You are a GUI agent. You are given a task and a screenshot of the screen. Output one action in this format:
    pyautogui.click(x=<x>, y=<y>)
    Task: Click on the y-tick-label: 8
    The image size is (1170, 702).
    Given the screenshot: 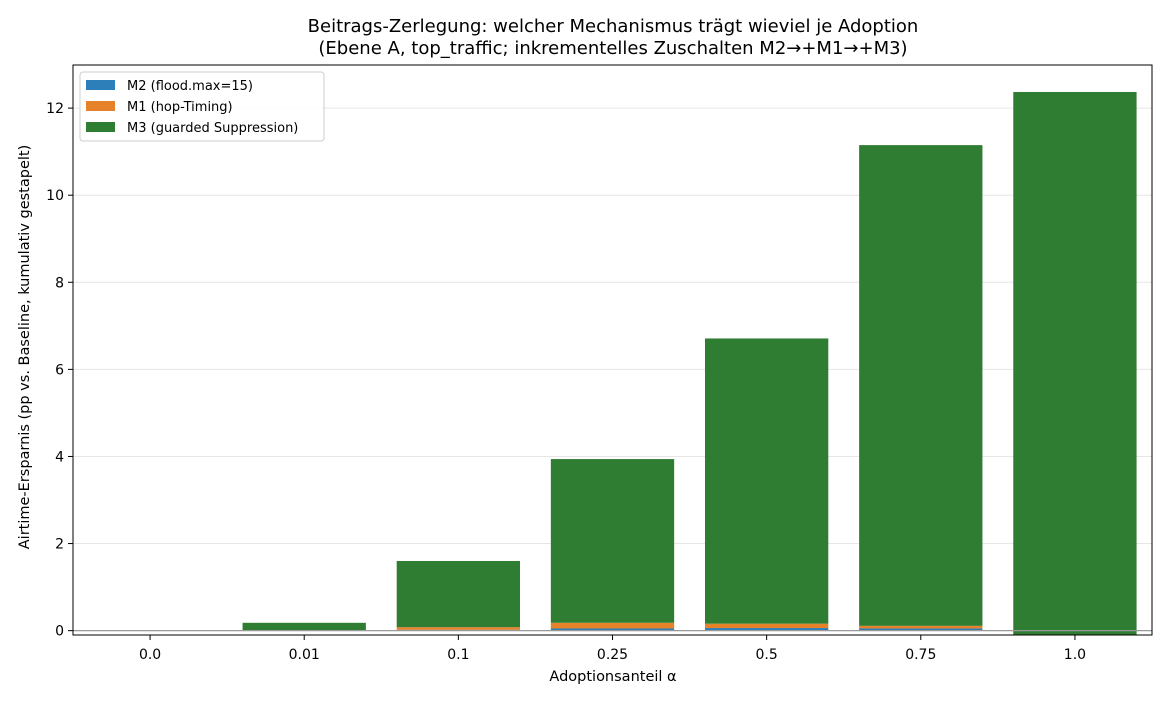 What is the action you would take?
    pyautogui.click(x=59, y=283)
    